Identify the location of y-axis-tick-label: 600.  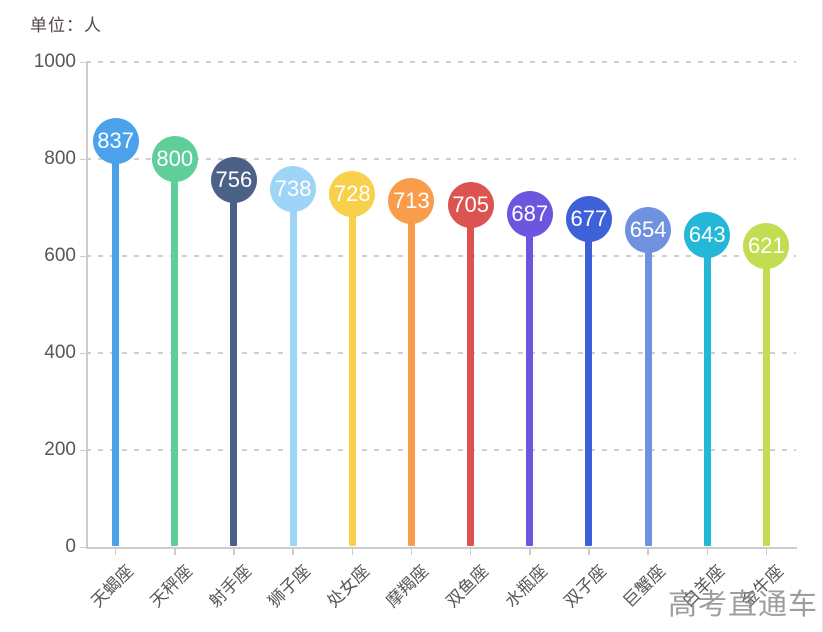
(60, 255).